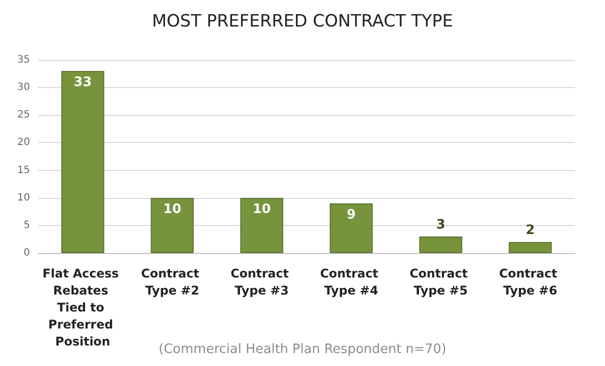  I want to click on y-tick-label: 20, so click(23, 142).